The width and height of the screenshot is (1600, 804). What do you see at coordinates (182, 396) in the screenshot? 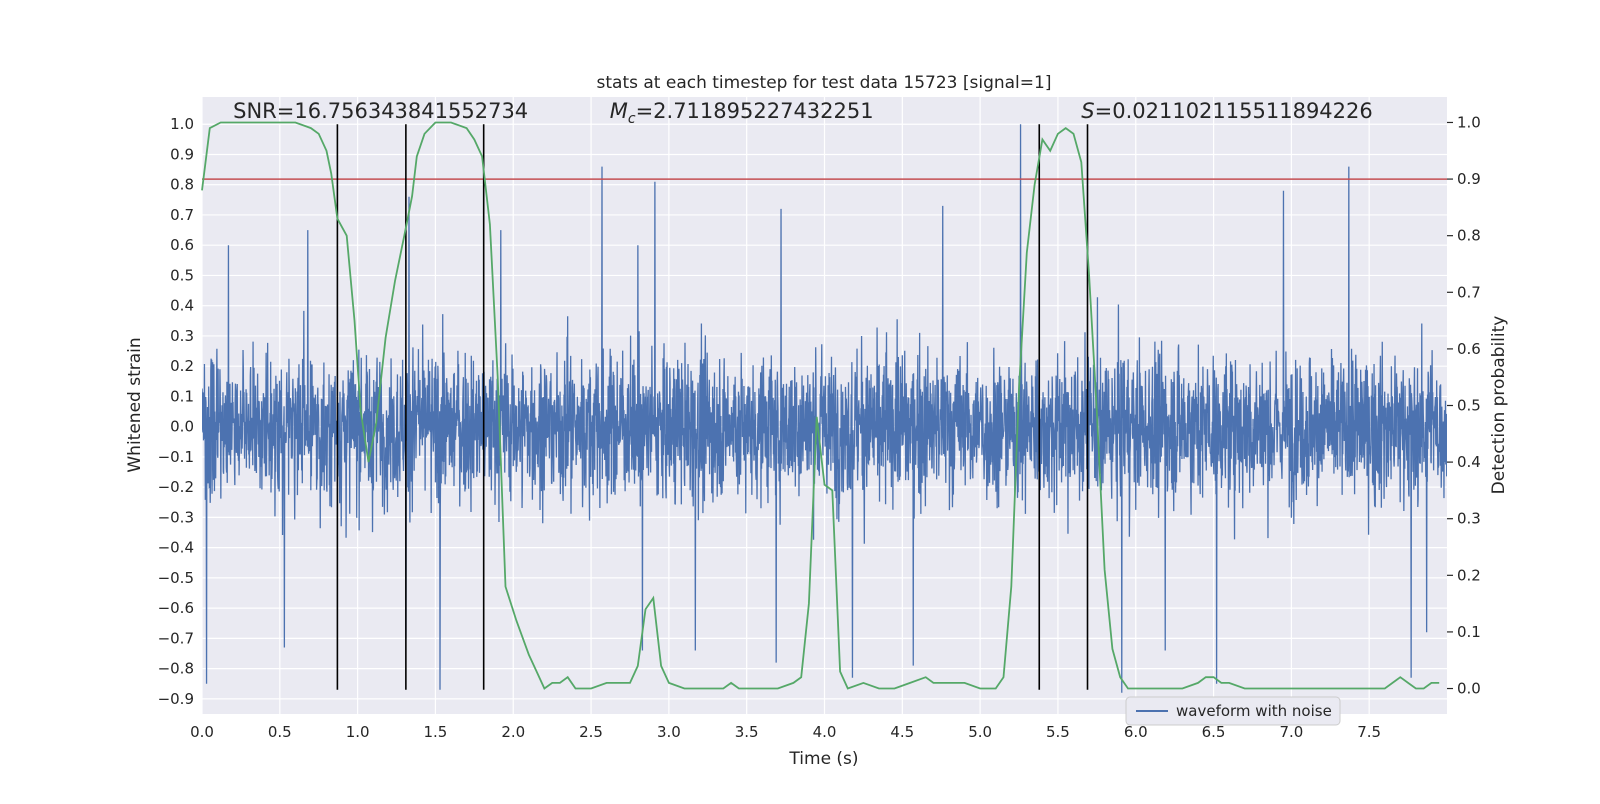
I see `y-tick-label-10: 0.1` at bounding box center [182, 396].